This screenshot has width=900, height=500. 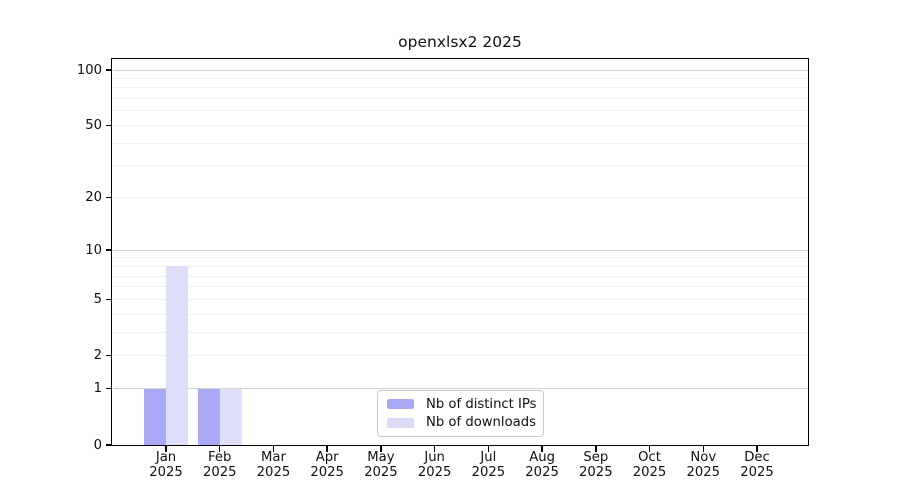 I want to click on x-tick-label: Aug 2025, so click(x=542, y=465).